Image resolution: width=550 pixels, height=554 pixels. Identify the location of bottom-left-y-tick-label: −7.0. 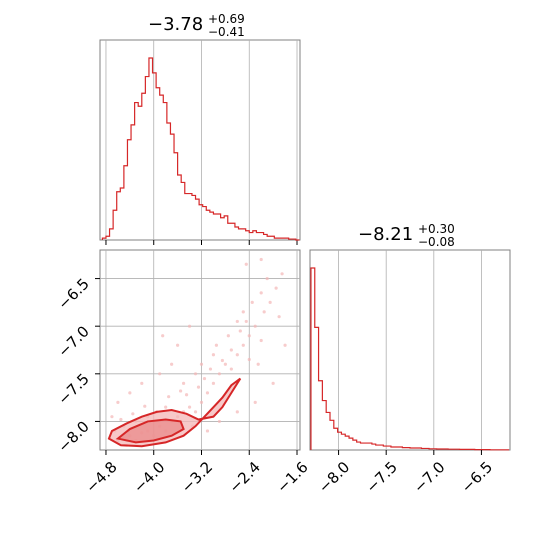
(73, 341).